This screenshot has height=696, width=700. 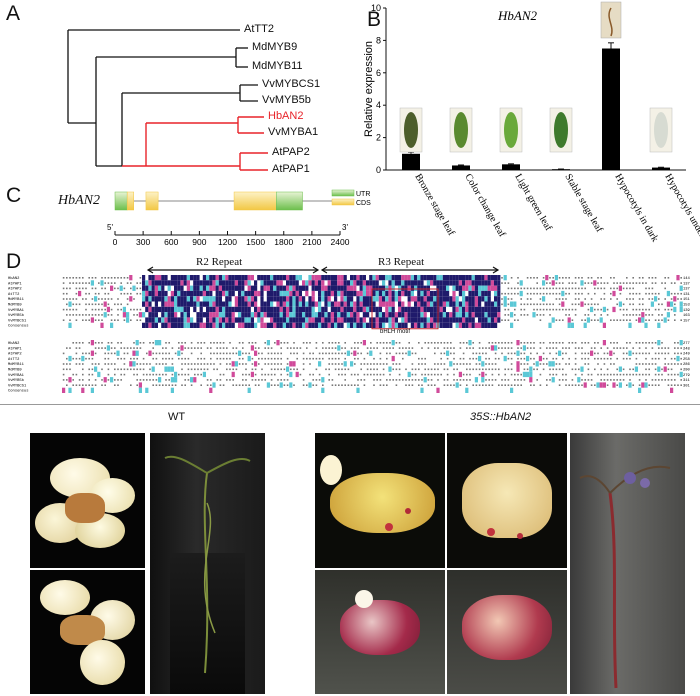 What do you see at coordinates (374, 358) in the screenshot?
I see `alignment-row` at bounding box center [374, 358].